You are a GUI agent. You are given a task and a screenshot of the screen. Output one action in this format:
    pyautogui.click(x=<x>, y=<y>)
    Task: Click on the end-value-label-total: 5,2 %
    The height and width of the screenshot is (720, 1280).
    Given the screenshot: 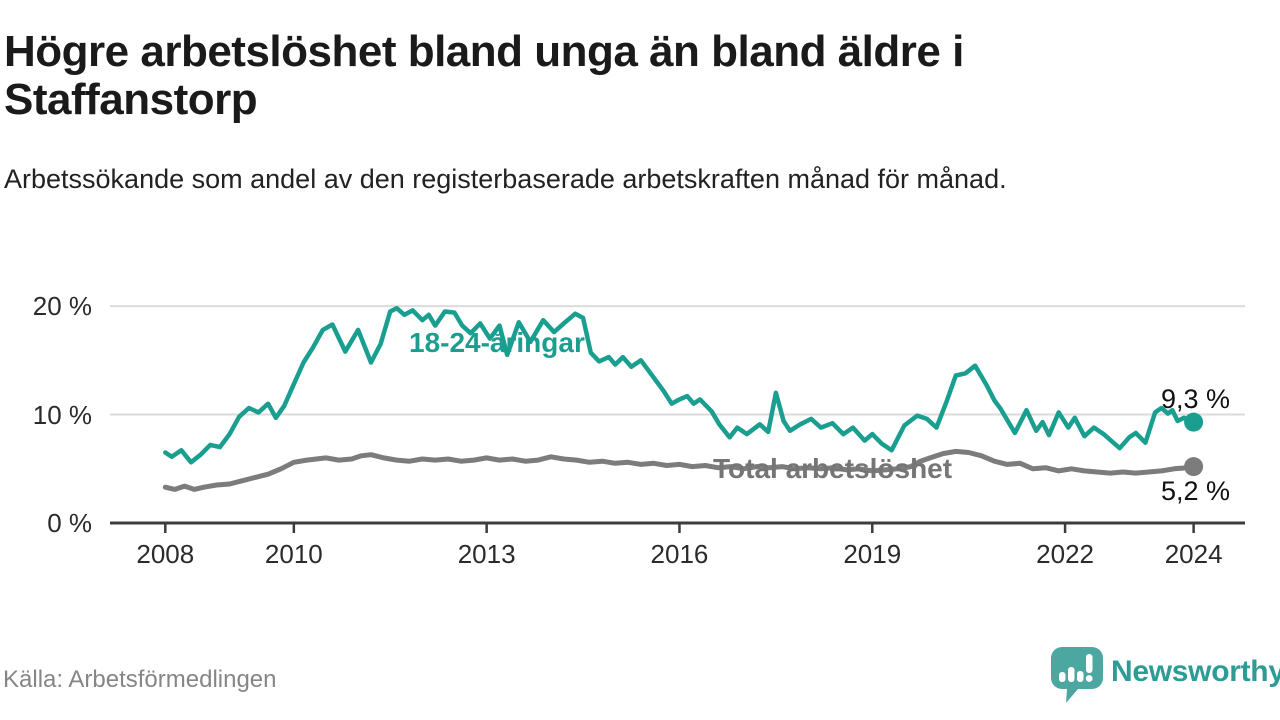 What is the action you would take?
    pyautogui.click(x=1196, y=491)
    